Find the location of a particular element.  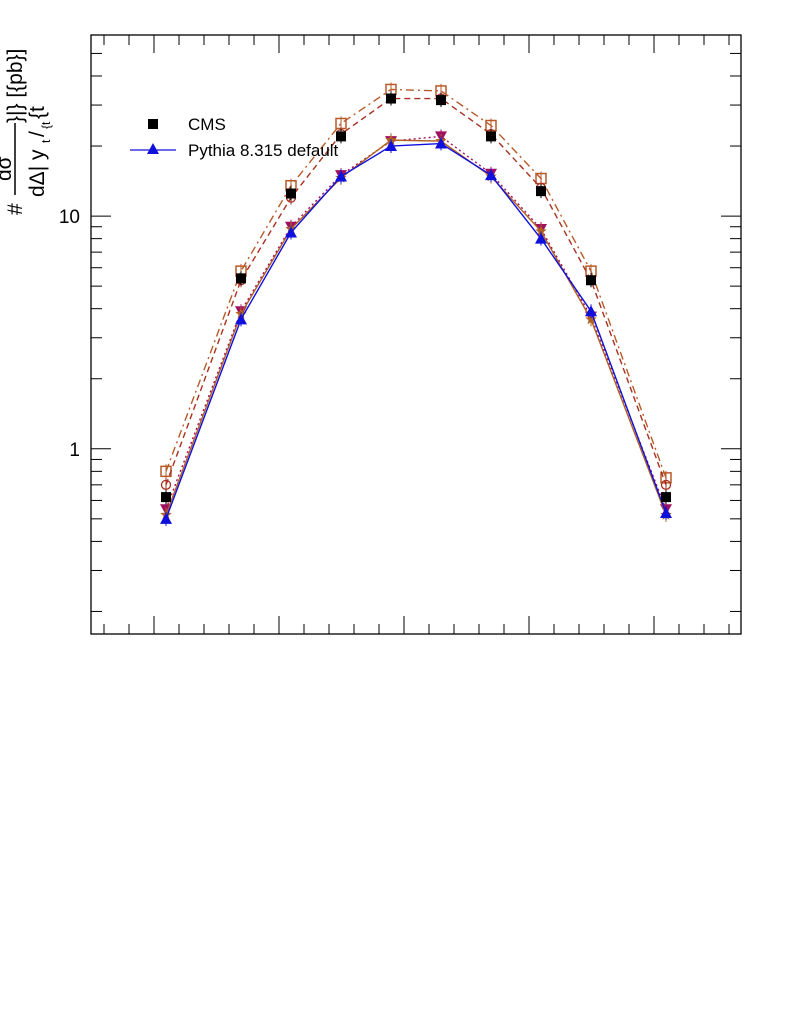

ylabel-units: }|} [{pb}] is located at coordinates (15, 86).